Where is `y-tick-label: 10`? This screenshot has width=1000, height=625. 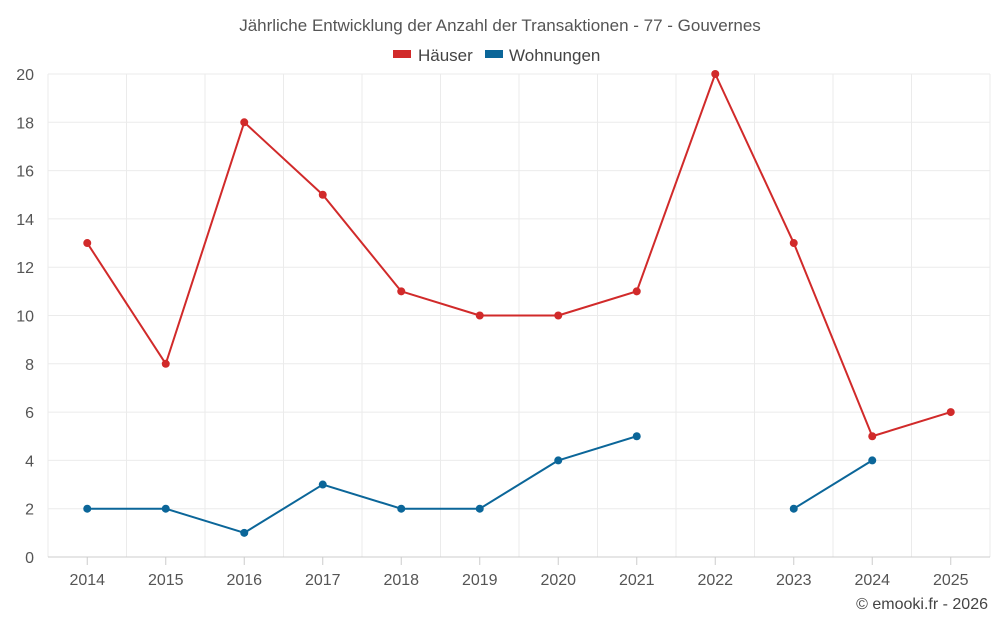 y-tick-label: 10 is located at coordinates (25, 317).